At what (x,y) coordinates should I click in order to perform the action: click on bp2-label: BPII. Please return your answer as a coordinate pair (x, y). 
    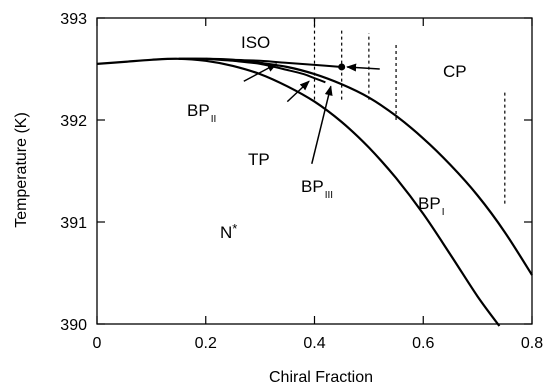
    Looking at the image, I should click on (201, 113).